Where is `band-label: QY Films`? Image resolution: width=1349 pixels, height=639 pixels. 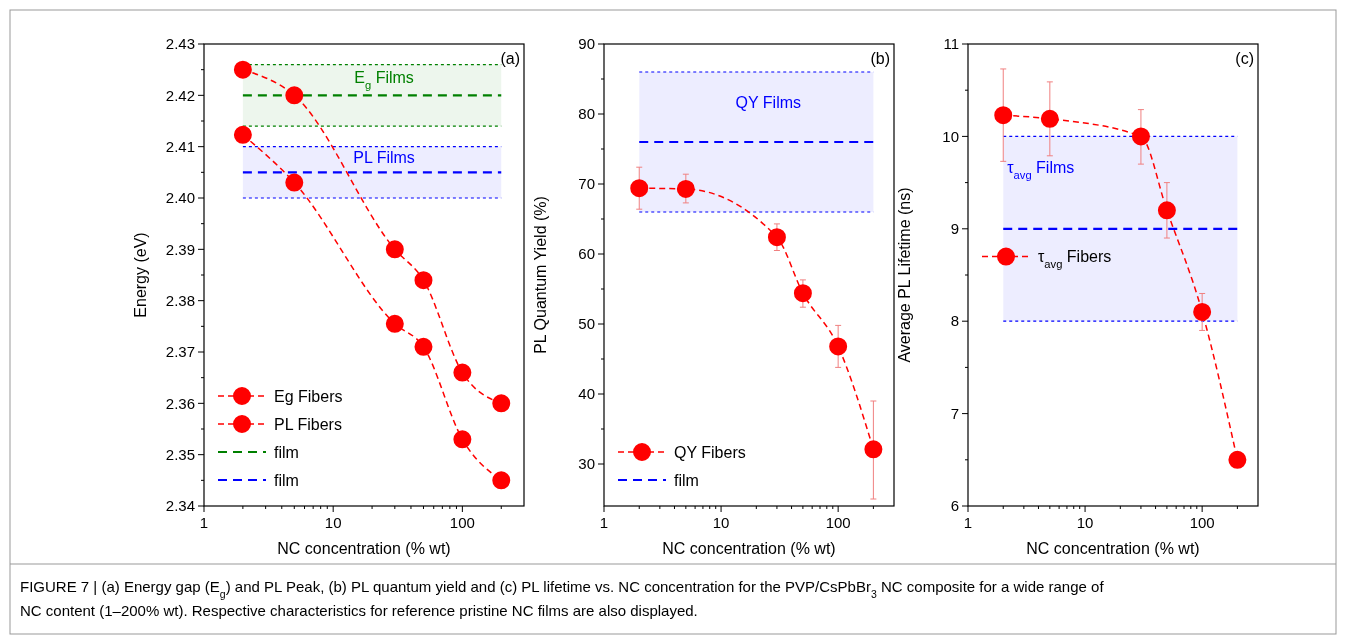 band-label: QY Films is located at coordinates (768, 102).